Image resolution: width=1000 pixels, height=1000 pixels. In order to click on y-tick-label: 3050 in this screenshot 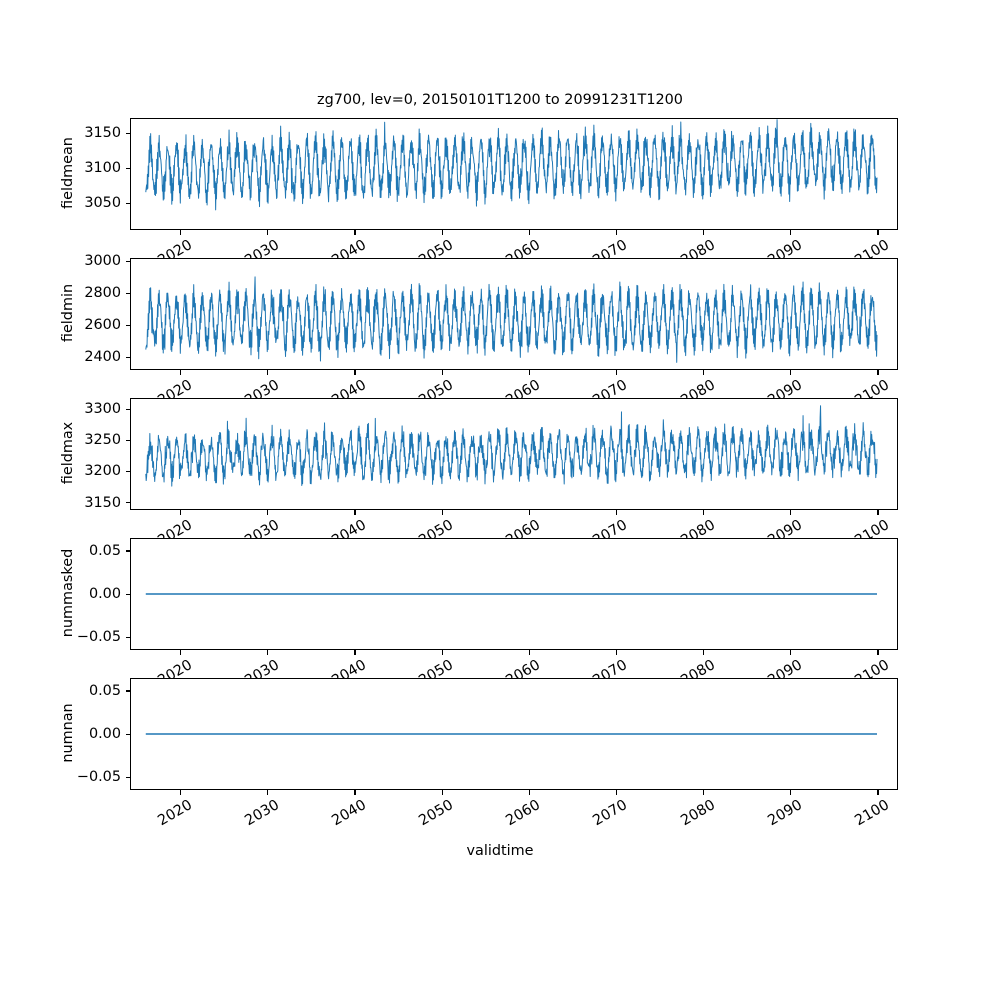, I will do `click(102, 203)`.